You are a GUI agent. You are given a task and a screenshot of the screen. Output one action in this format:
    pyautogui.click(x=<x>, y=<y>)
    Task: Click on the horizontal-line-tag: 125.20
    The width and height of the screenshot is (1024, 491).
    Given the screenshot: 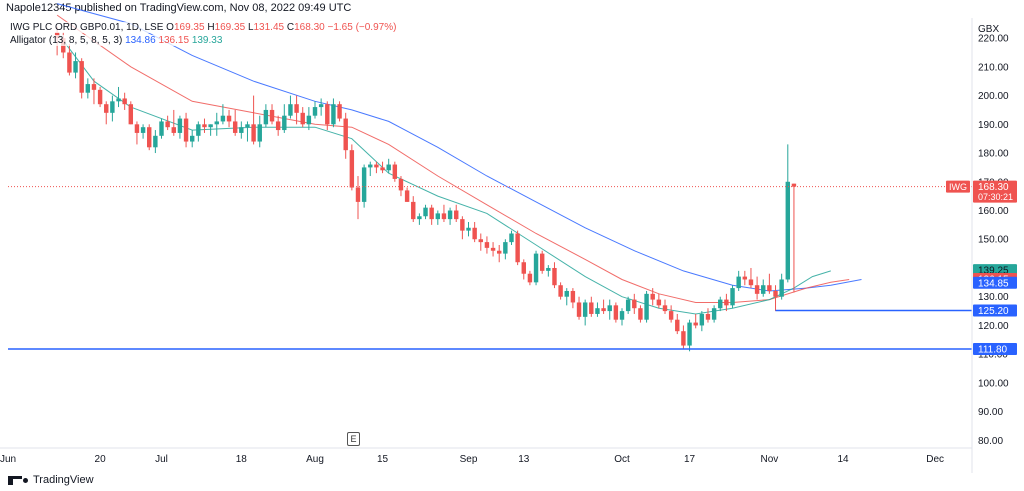 What is the action you would take?
    pyautogui.click(x=995, y=311)
    